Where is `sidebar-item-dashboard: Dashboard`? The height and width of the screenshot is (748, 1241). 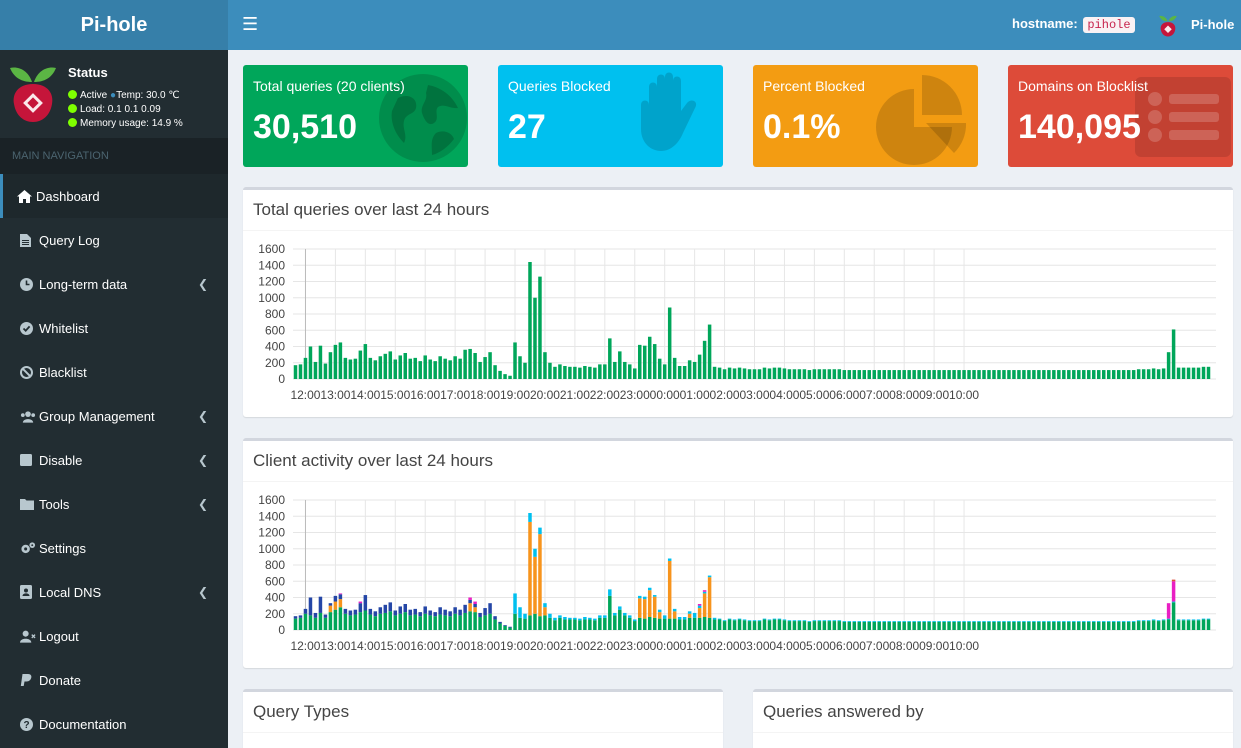 sidebar-item-dashboard: Dashboard is located at coordinates (114, 196).